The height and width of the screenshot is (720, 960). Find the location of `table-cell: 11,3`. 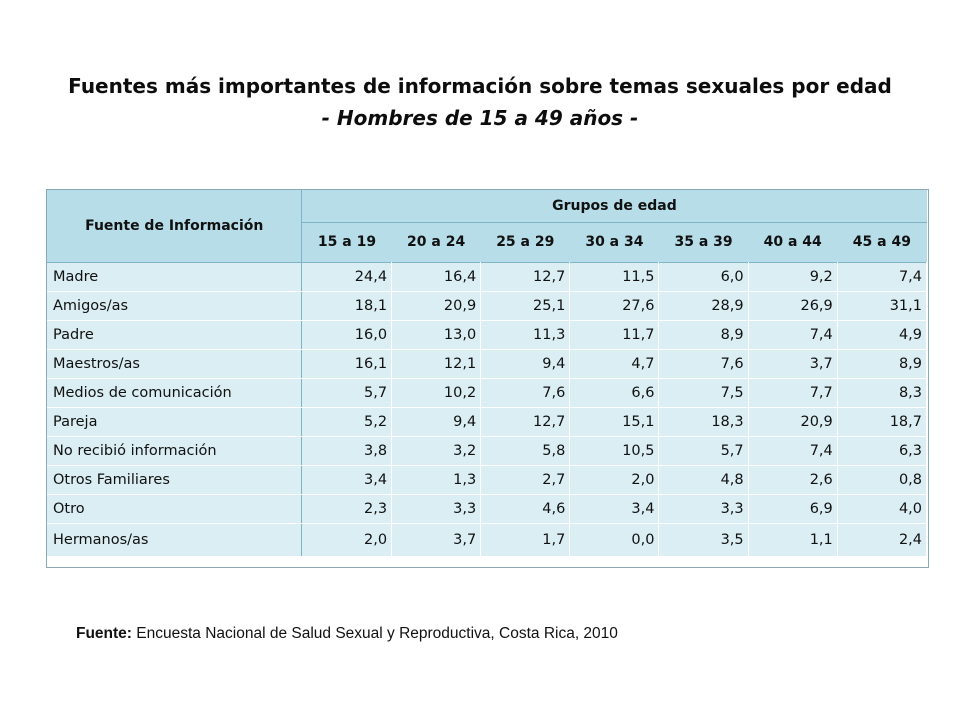

table-cell: 11,3 is located at coordinates (525, 335).